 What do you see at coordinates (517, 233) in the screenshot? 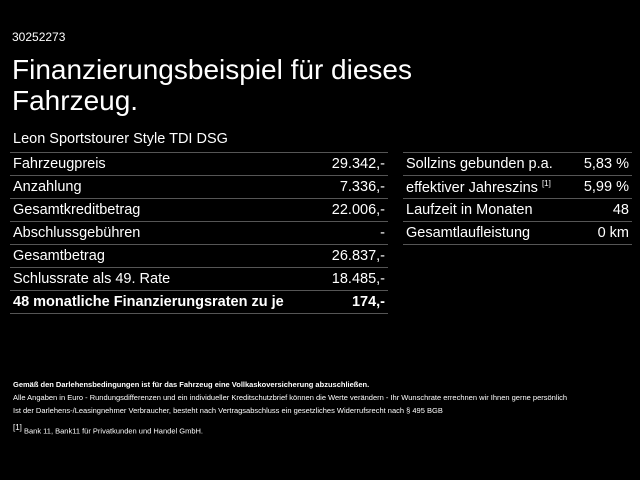
I see `table-row: Gesamtlaufleistung 0 km` at bounding box center [517, 233].